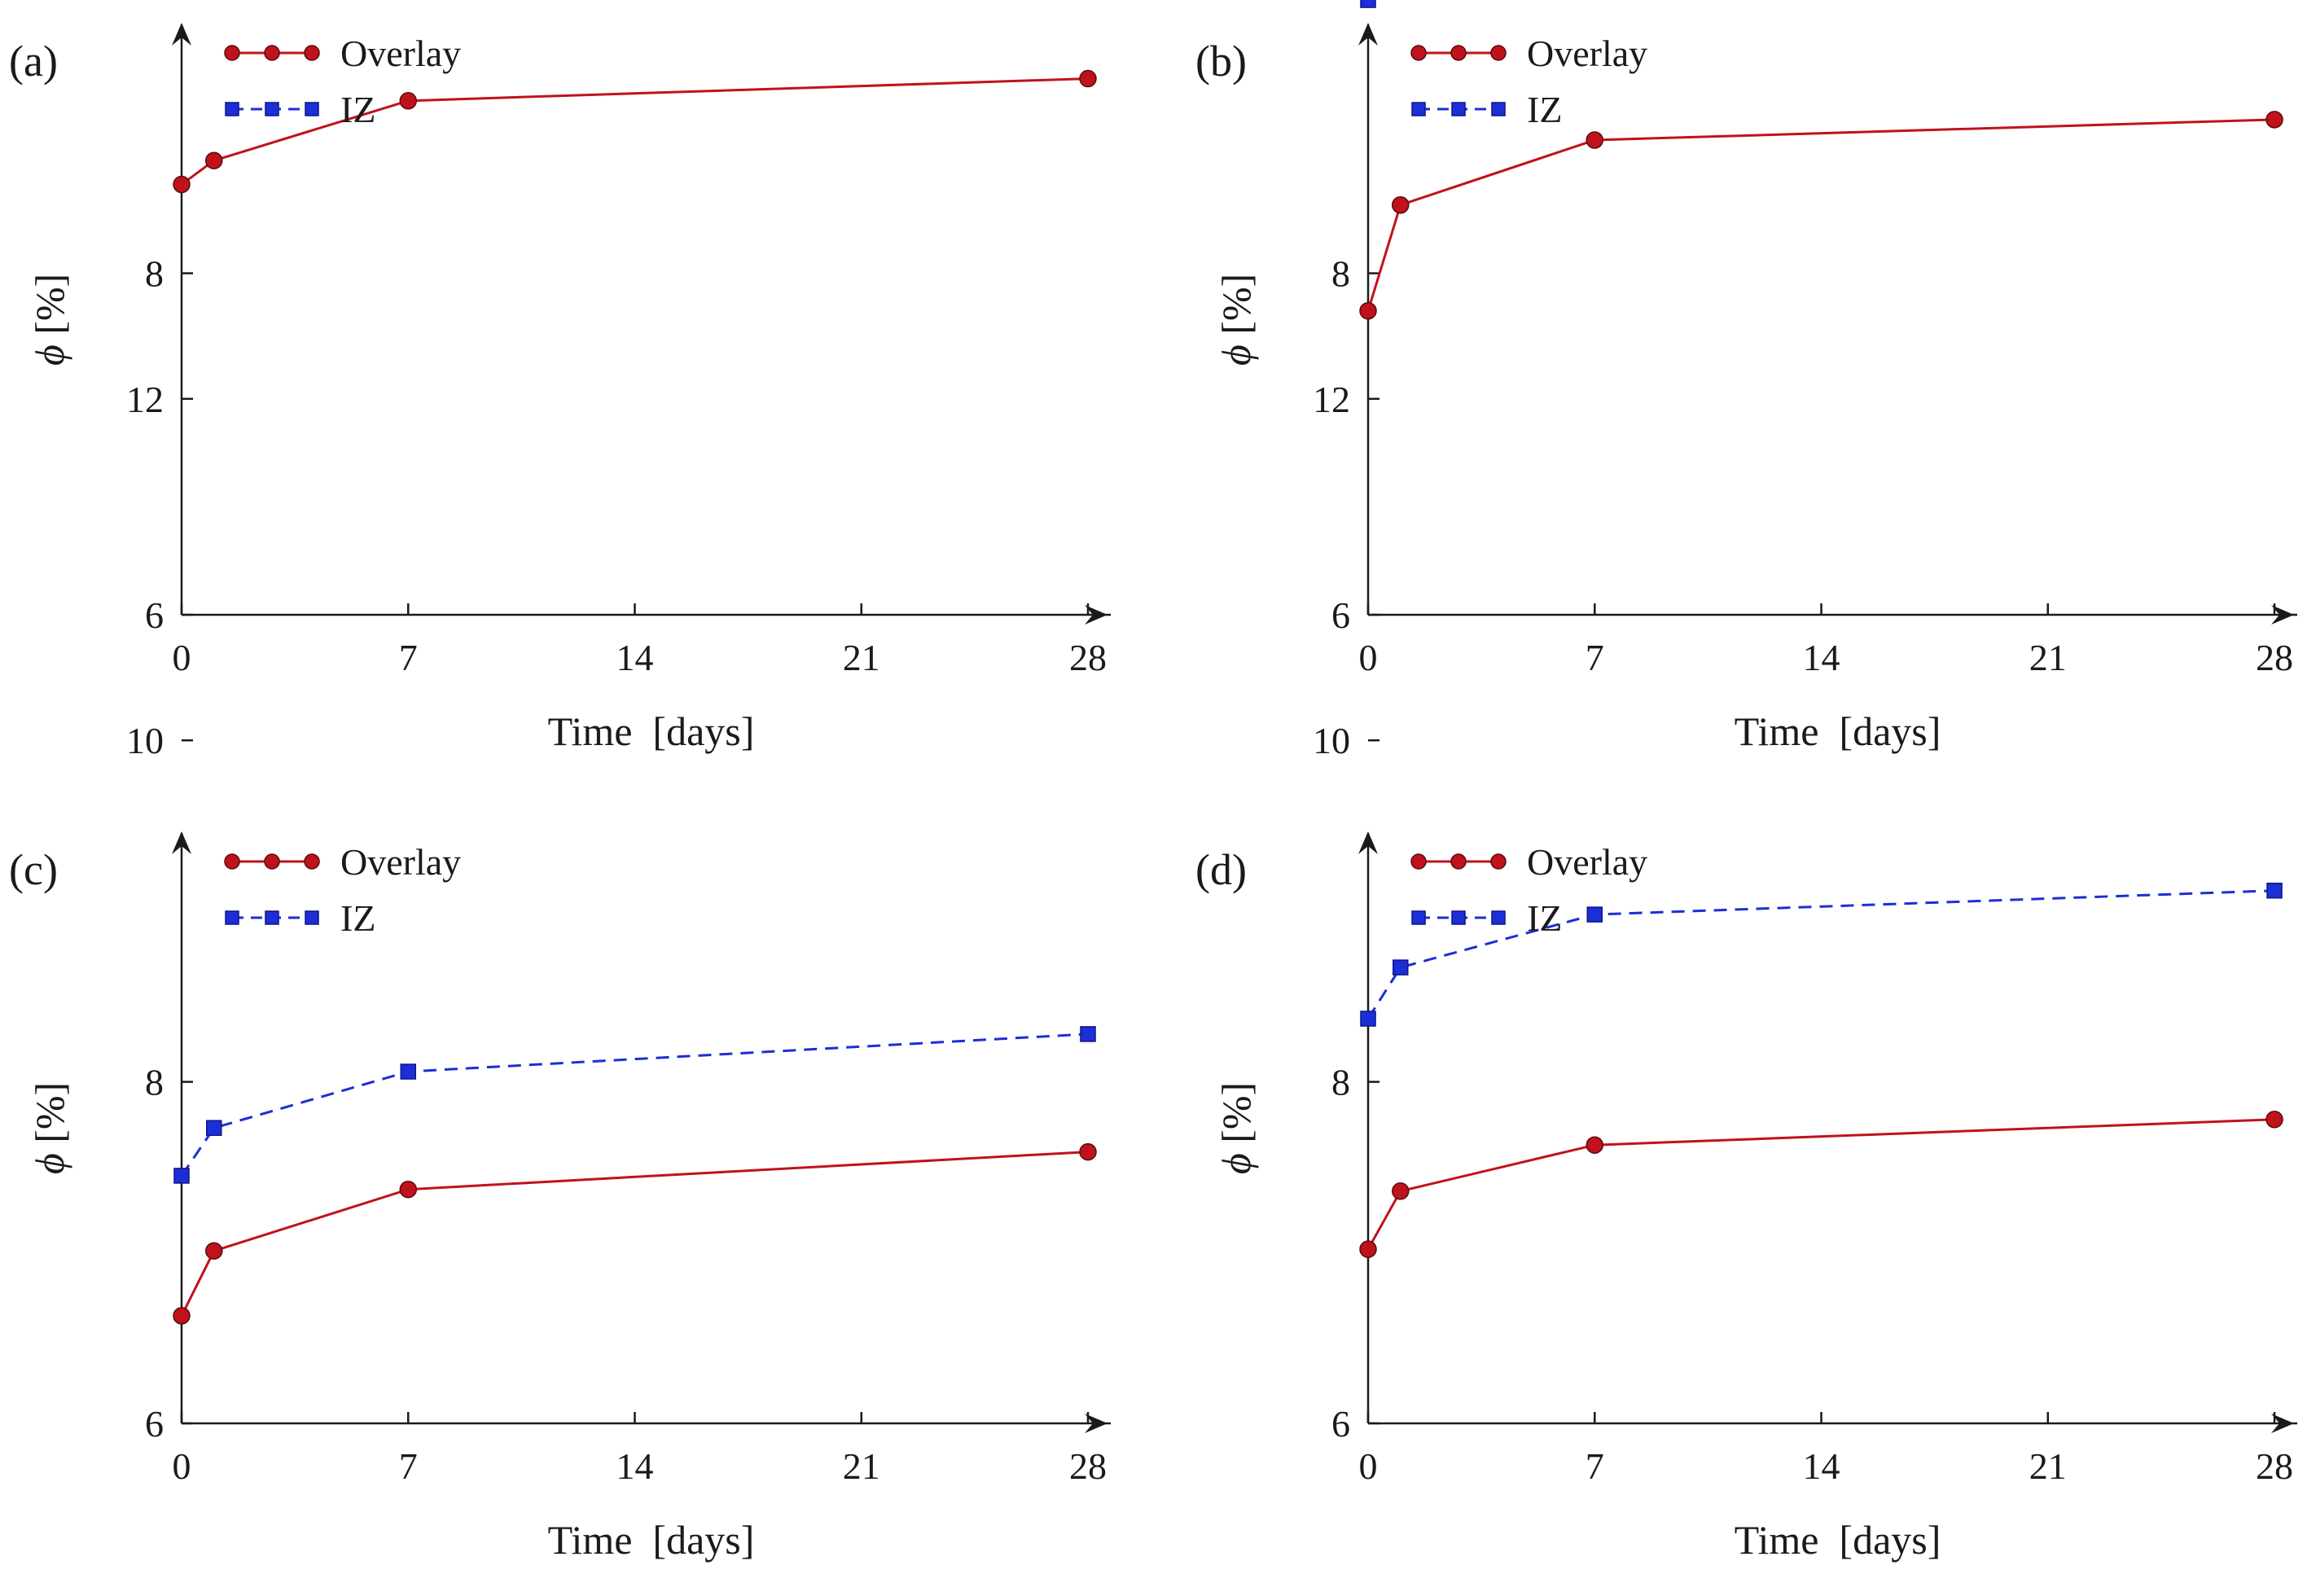  I want to click on series-iz, so click(1368, 4).